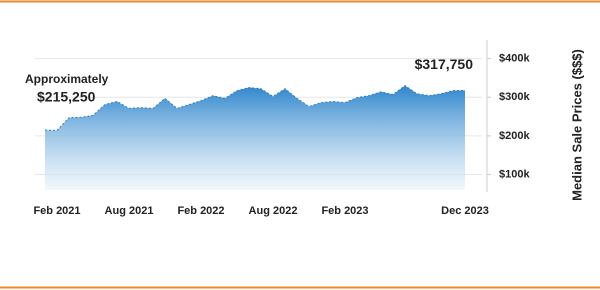  What do you see at coordinates (576, 125) in the screenshot?
I see `y-axis-title: Median Sale Prices ($$$)` at bounding box center [576, 125].